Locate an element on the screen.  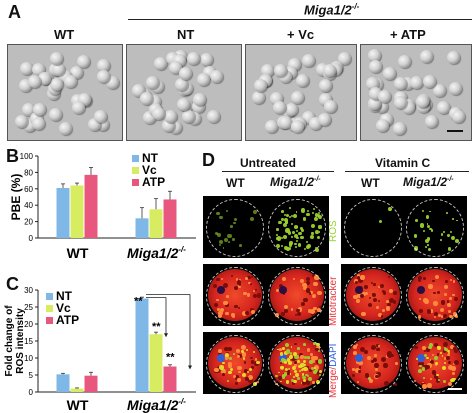
fluor-tile-ros-miga-vitc is located at coordinates (435, 227).